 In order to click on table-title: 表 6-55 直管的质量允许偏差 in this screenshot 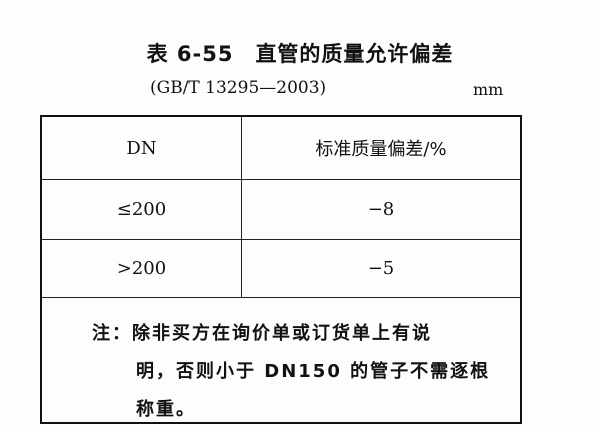, I will do `click(300, 53)`.